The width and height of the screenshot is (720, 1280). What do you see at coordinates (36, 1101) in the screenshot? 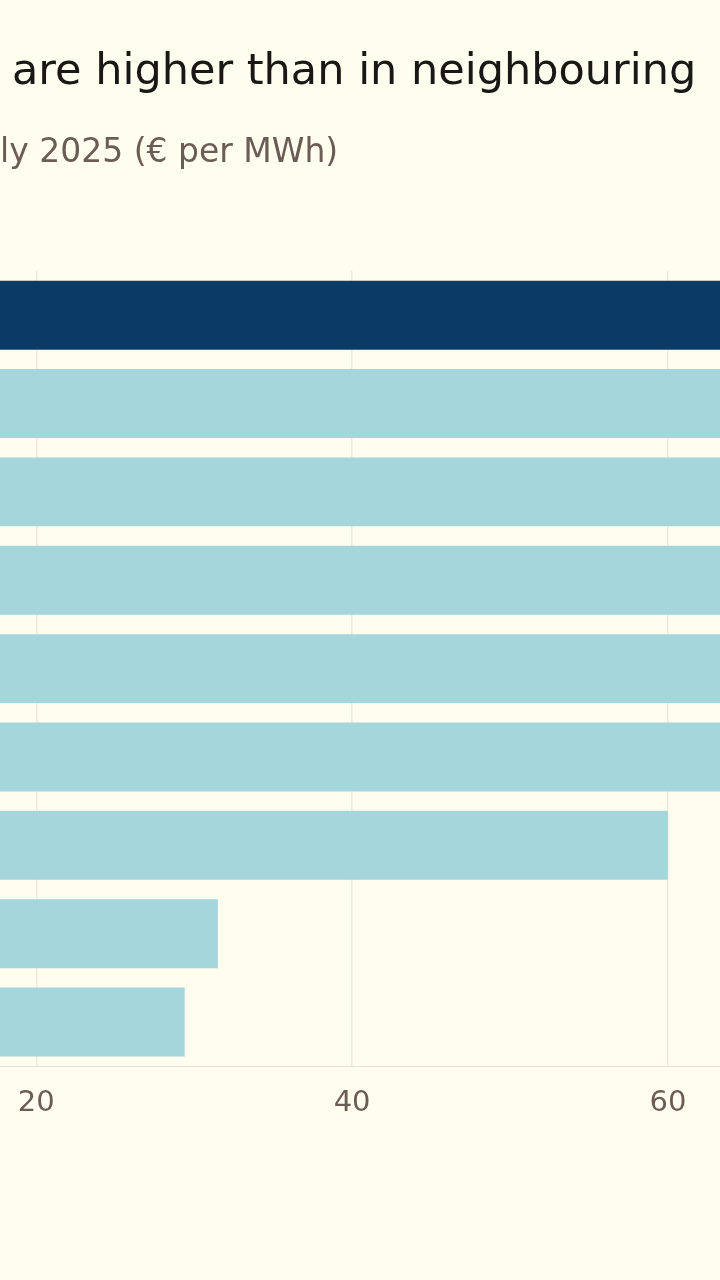
I see `x-tick-label: 20` at bounding box center [36, 1101].